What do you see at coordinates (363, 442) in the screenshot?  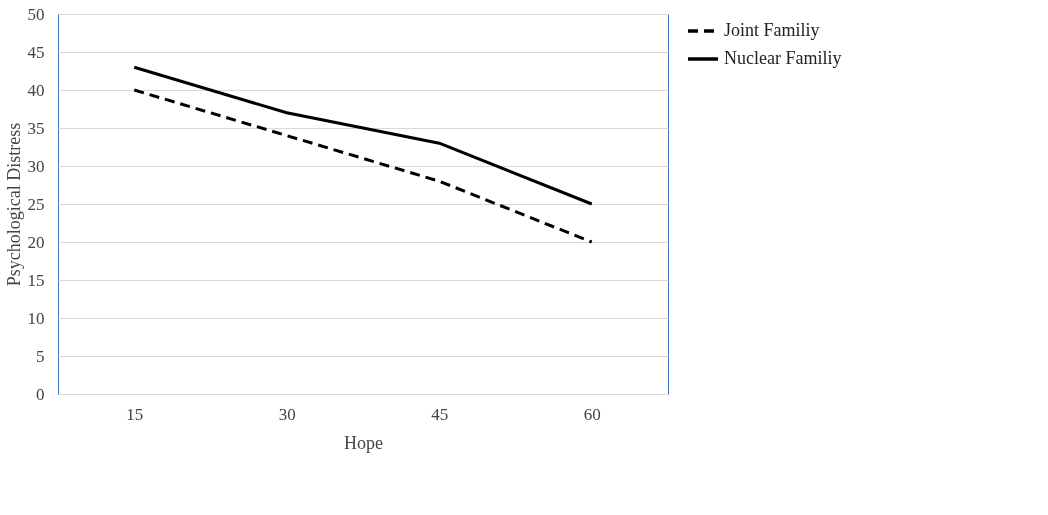 I see `x-axis-title: Hope` at bounding box center [363, 442].